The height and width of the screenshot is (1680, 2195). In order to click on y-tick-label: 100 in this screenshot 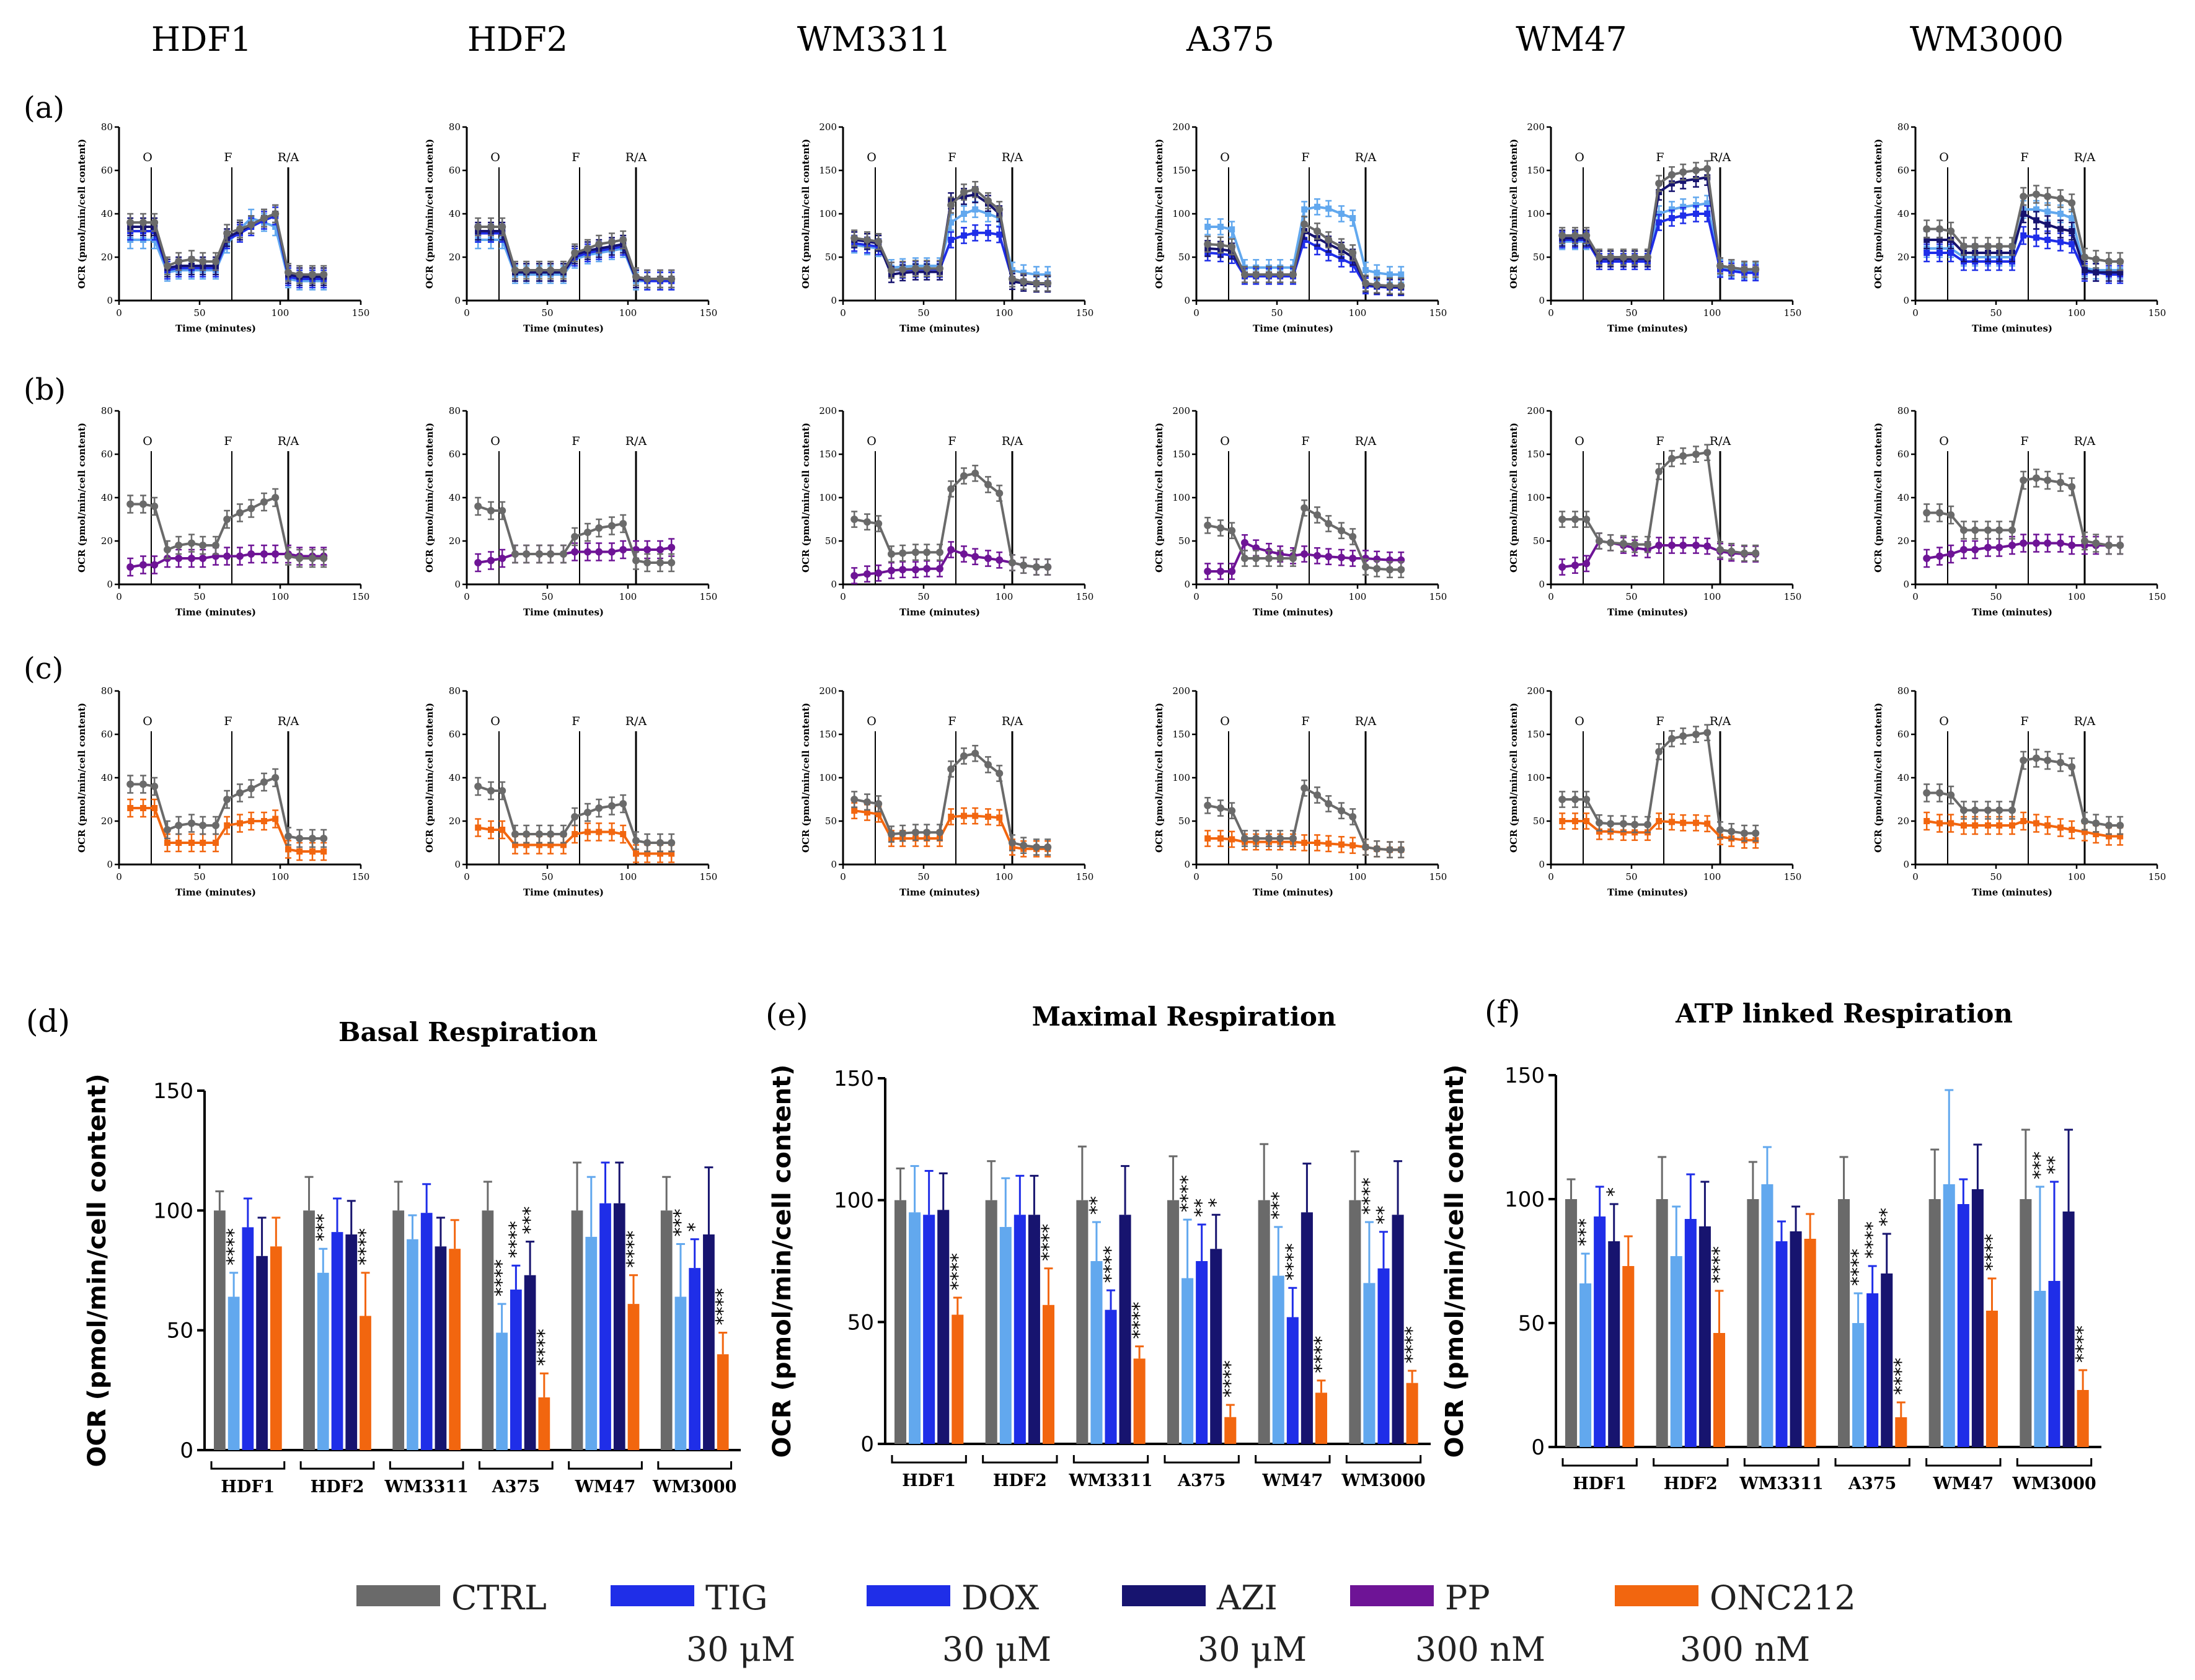, I will do `click(173, 1210)`.